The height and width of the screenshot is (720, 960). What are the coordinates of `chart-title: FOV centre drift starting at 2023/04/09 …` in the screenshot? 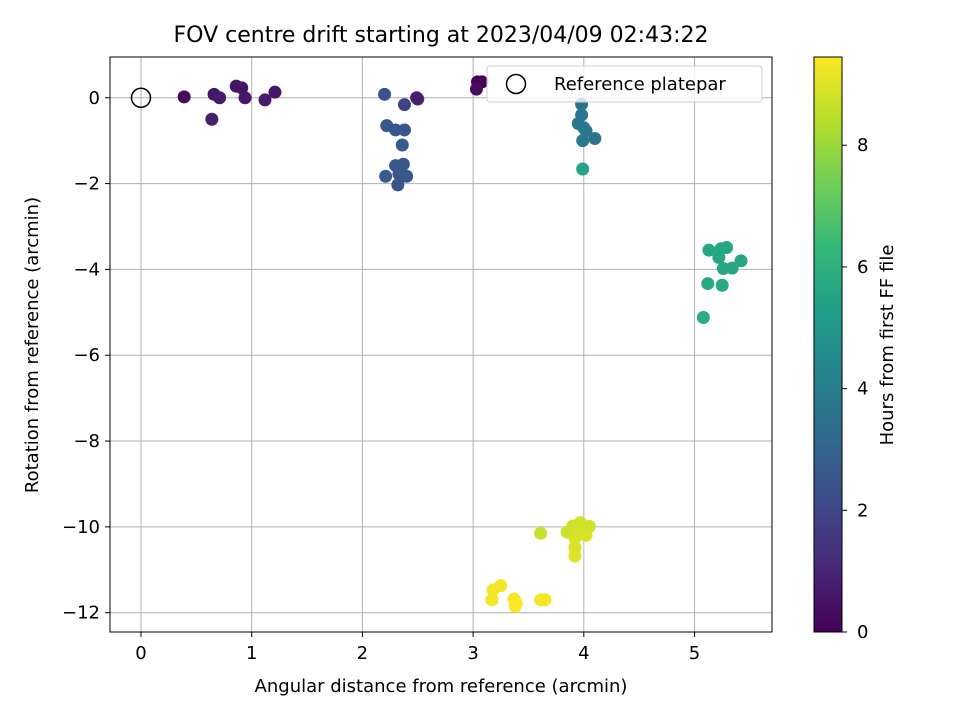 It's located at (441, 35).